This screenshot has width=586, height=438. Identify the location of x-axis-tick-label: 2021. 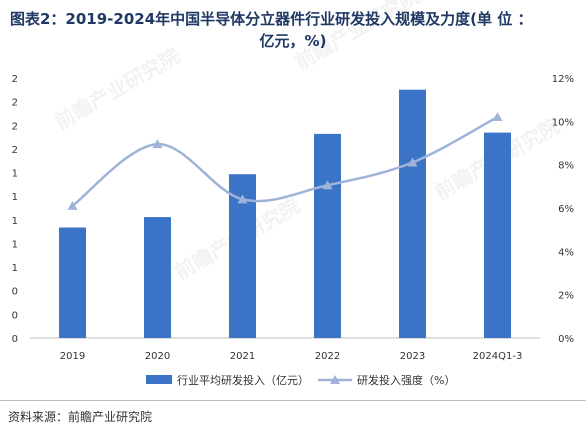
(242, 356).